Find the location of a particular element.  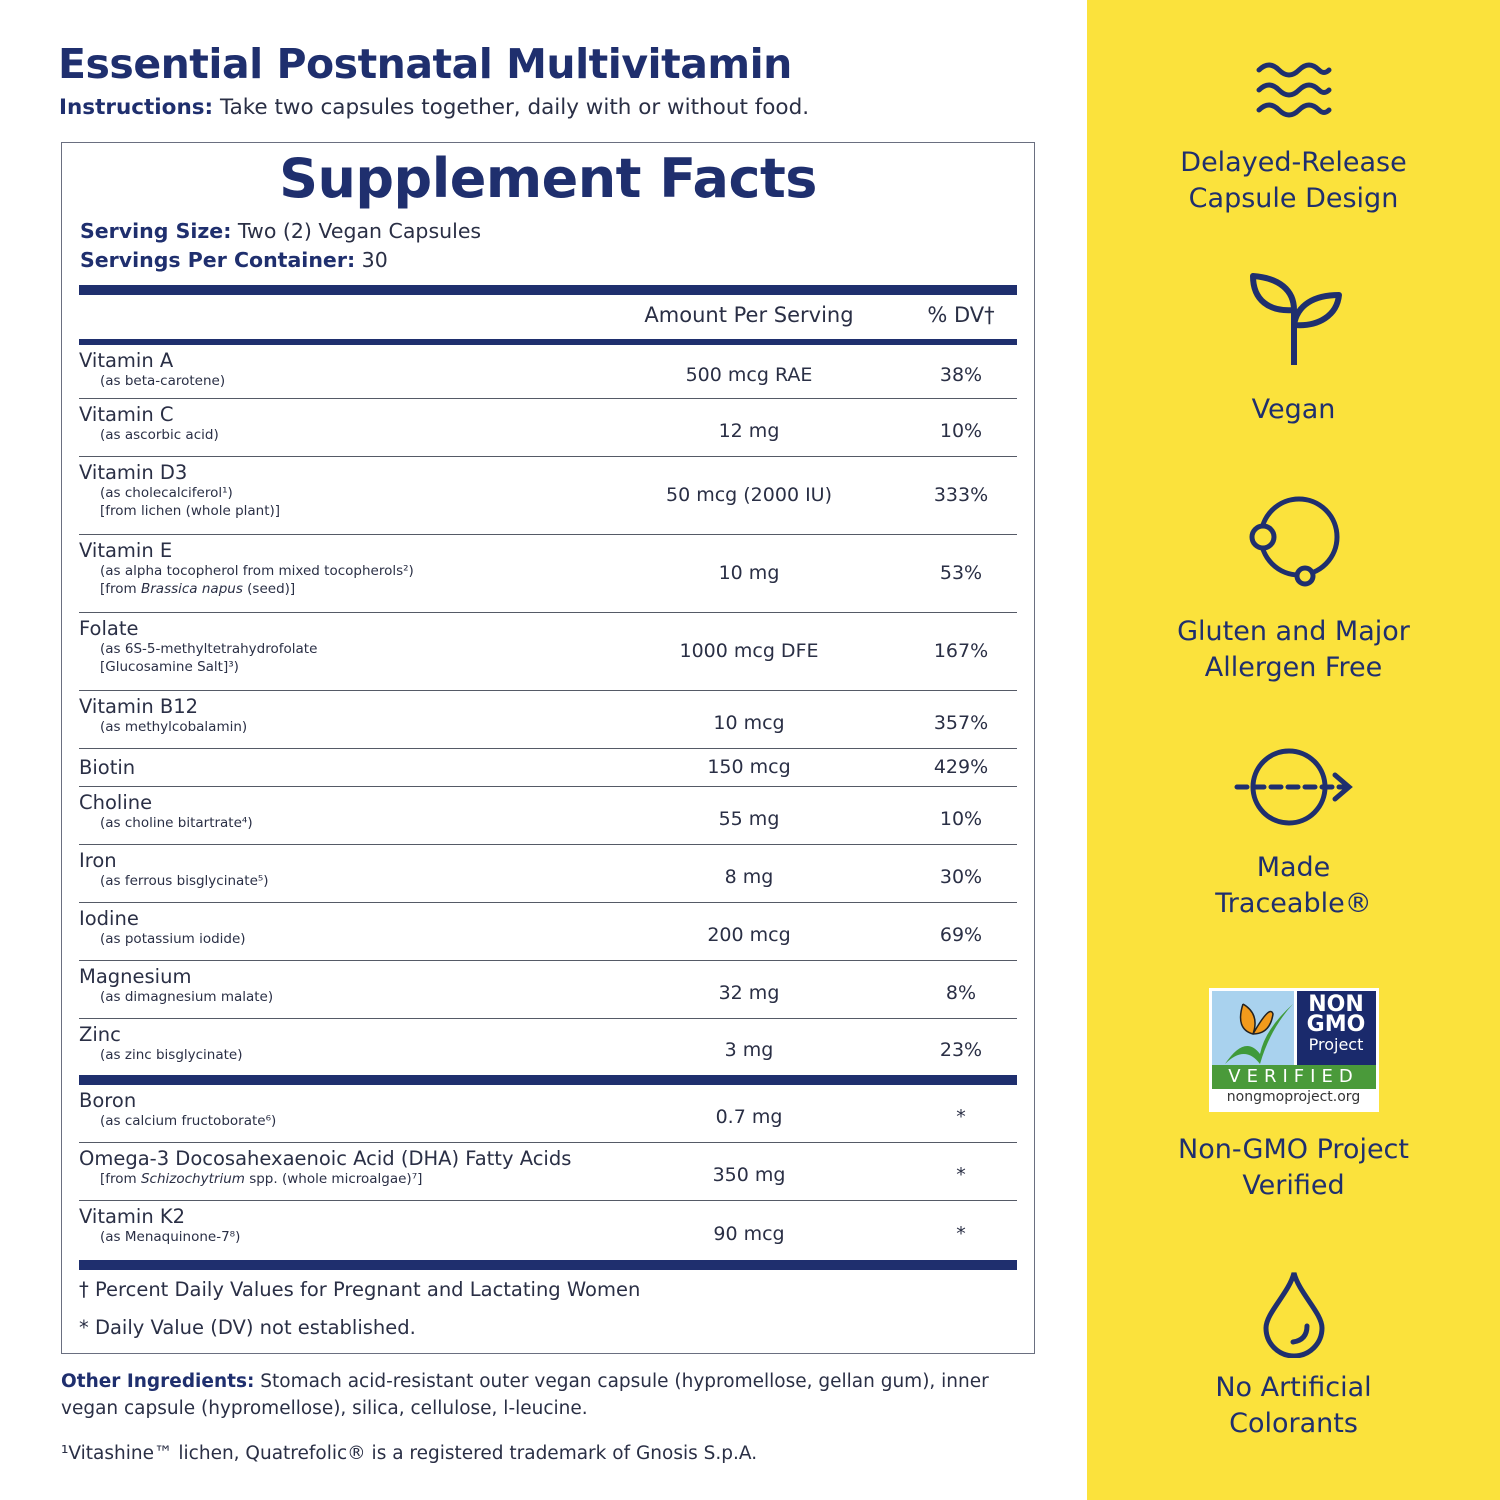

nutrient-source: (as dimagnesium malate) is located at coordinates (176, 997).